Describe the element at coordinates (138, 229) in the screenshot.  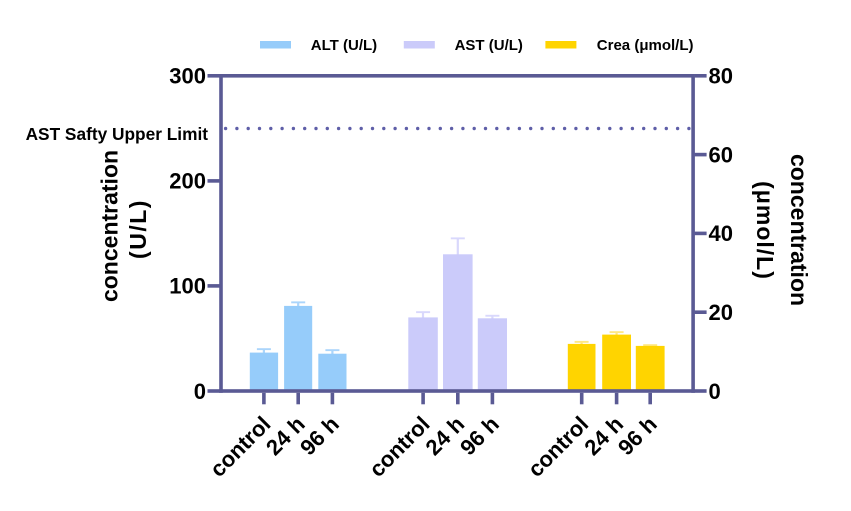
I see `svg-text: (U/L)` at that location.